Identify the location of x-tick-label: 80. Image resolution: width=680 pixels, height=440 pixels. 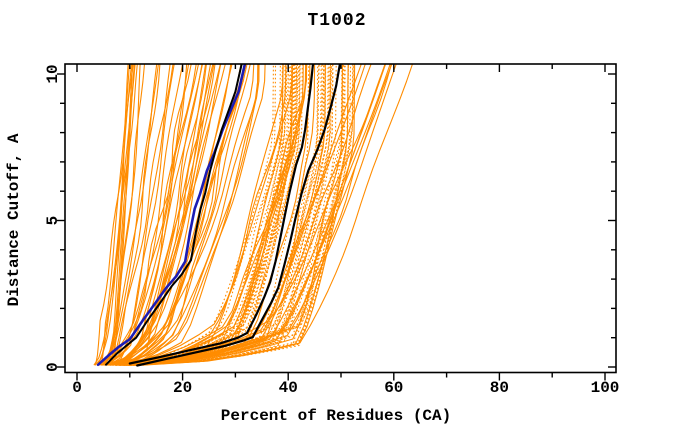
(499, 388).